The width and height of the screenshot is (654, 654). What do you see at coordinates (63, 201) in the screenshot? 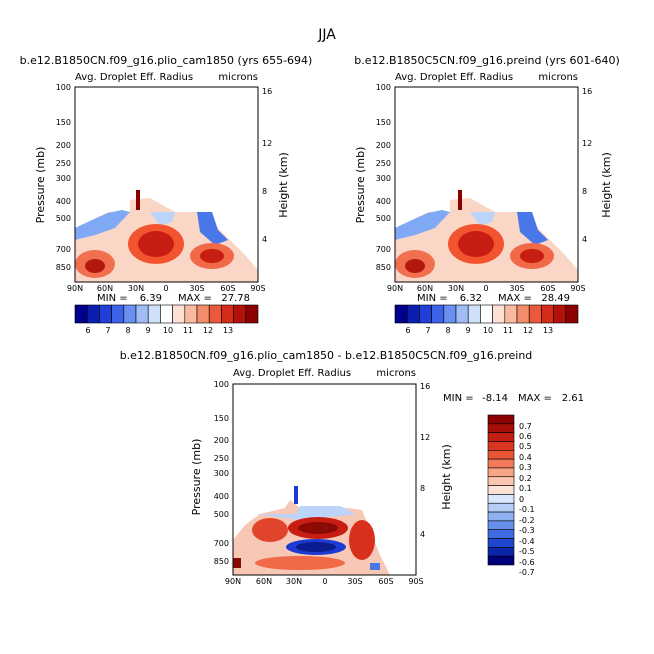
I see `panel-1-y-tick-label: 400` at bounding box center [63, 201].